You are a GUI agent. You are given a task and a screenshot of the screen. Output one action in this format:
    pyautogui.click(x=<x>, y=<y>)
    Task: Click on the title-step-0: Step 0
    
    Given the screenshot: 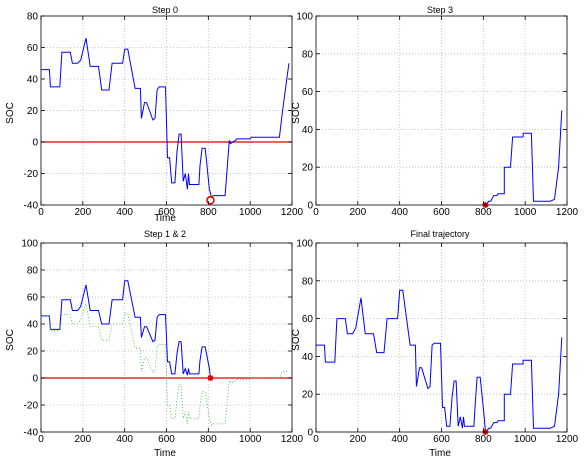 What is the action you would take?
    pyautogui.click(x=165, y=10)
    